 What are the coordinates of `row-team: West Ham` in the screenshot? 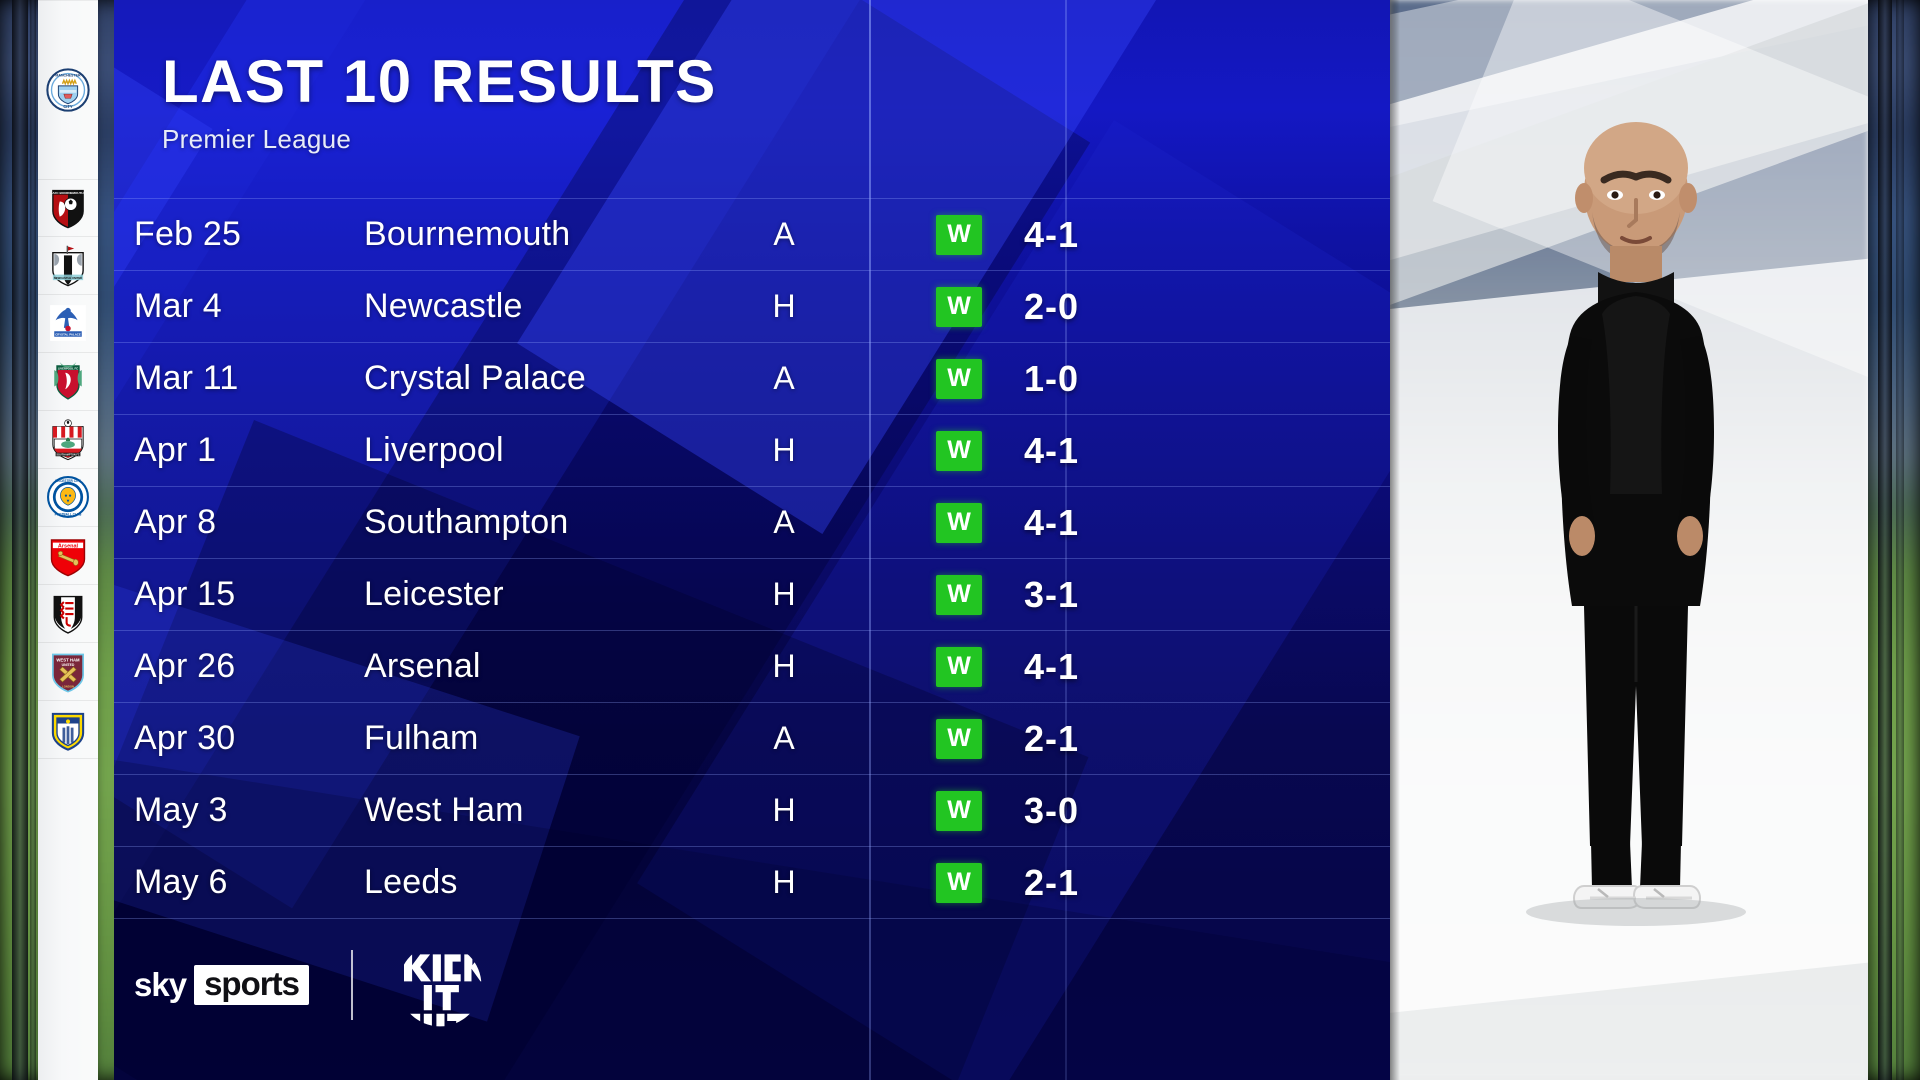 It's located at (444, 810).